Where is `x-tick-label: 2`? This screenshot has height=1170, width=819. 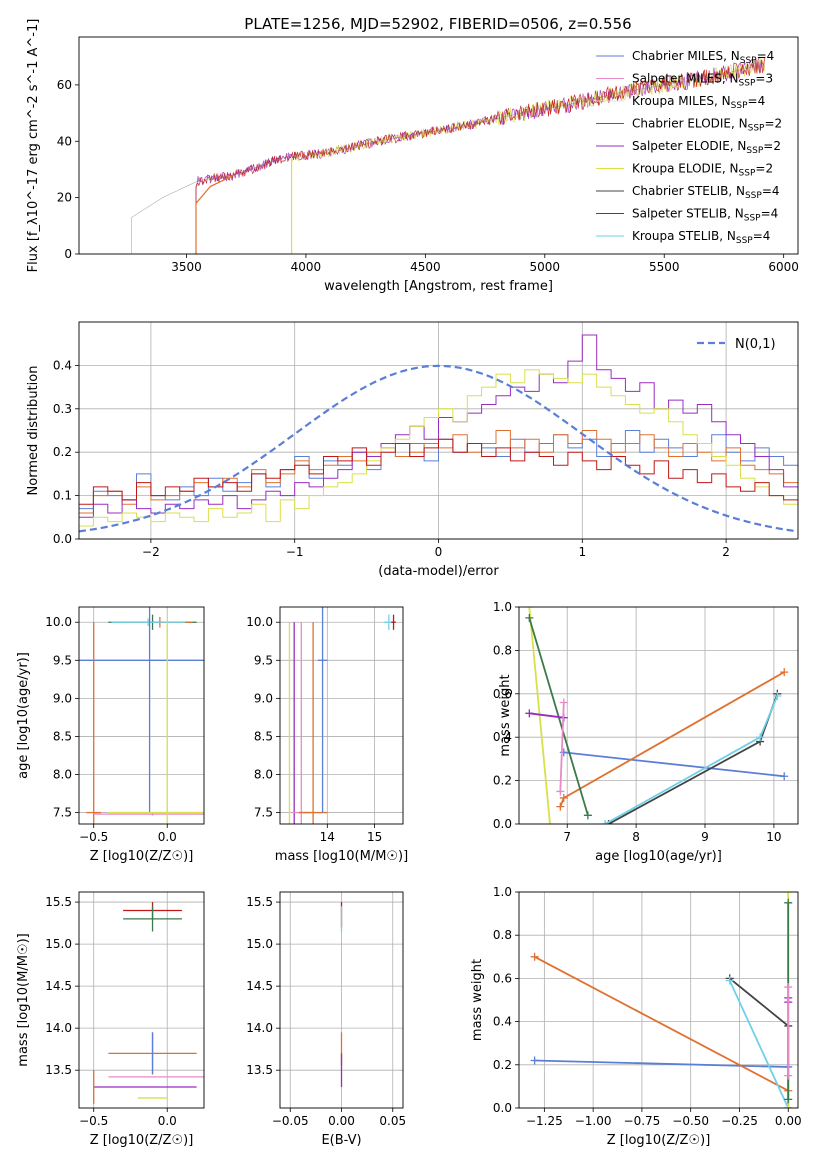 x-tick-label: 2 is located at coordinates (726, 552).